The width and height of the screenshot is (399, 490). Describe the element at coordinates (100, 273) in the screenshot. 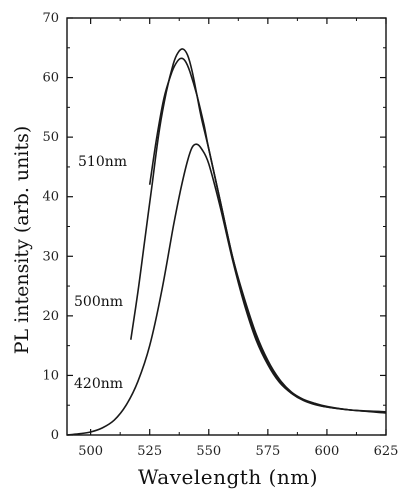

I see `curve-annotations: 510nm 500nm 420nm` at that location.